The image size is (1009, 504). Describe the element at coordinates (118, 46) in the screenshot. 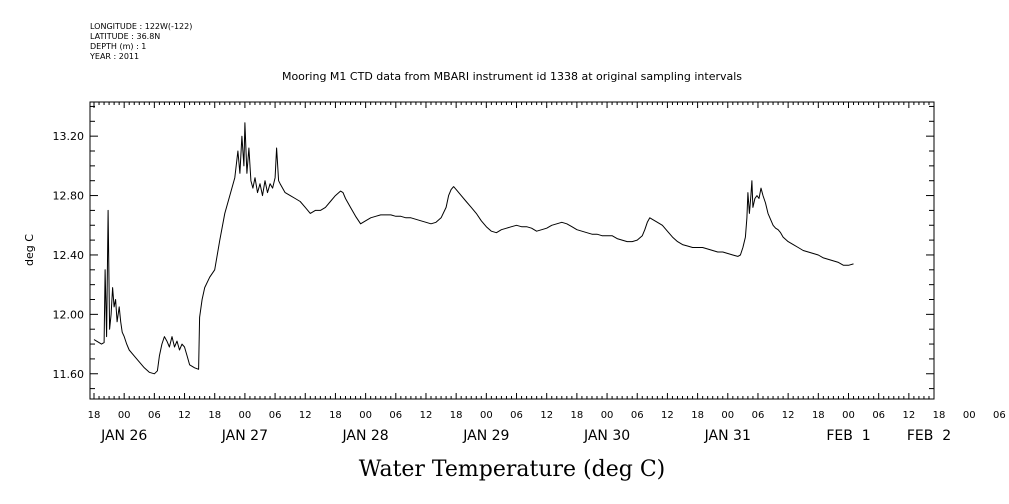

I see `header-depth: DEPTH (m) : 1` at that location.